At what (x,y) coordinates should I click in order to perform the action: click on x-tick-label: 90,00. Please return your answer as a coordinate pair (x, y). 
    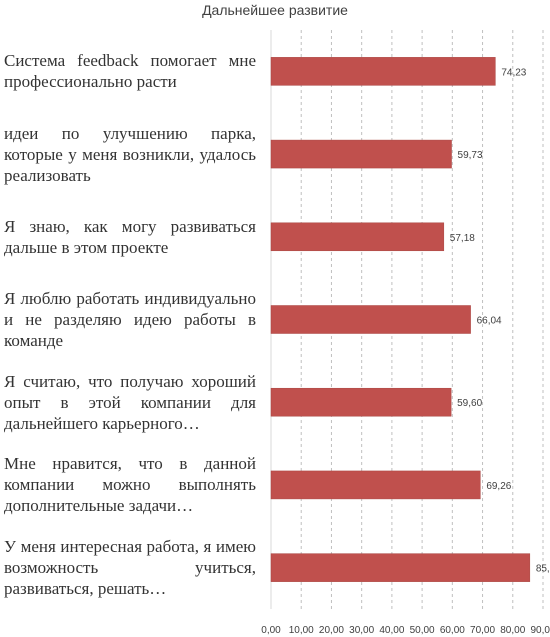
    Looking at the image, I should click on (540, 630).